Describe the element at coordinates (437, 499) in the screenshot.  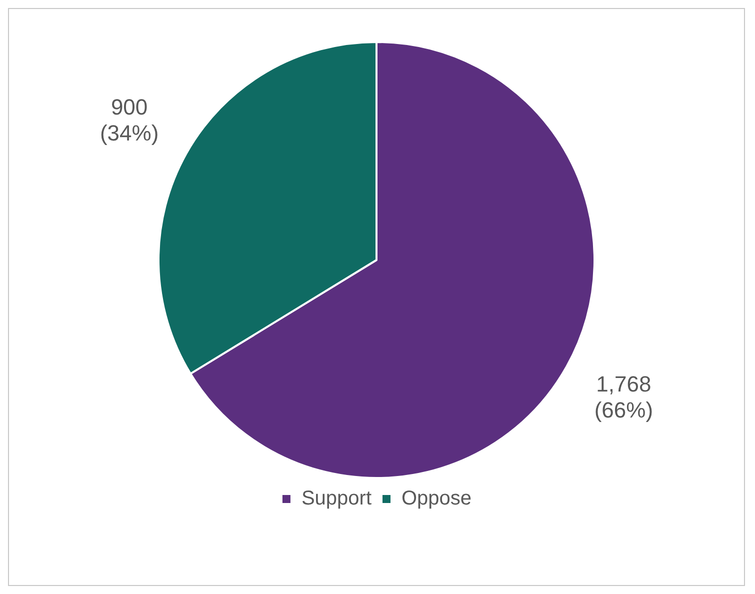
I see `legend-label: Oppose` at that location.